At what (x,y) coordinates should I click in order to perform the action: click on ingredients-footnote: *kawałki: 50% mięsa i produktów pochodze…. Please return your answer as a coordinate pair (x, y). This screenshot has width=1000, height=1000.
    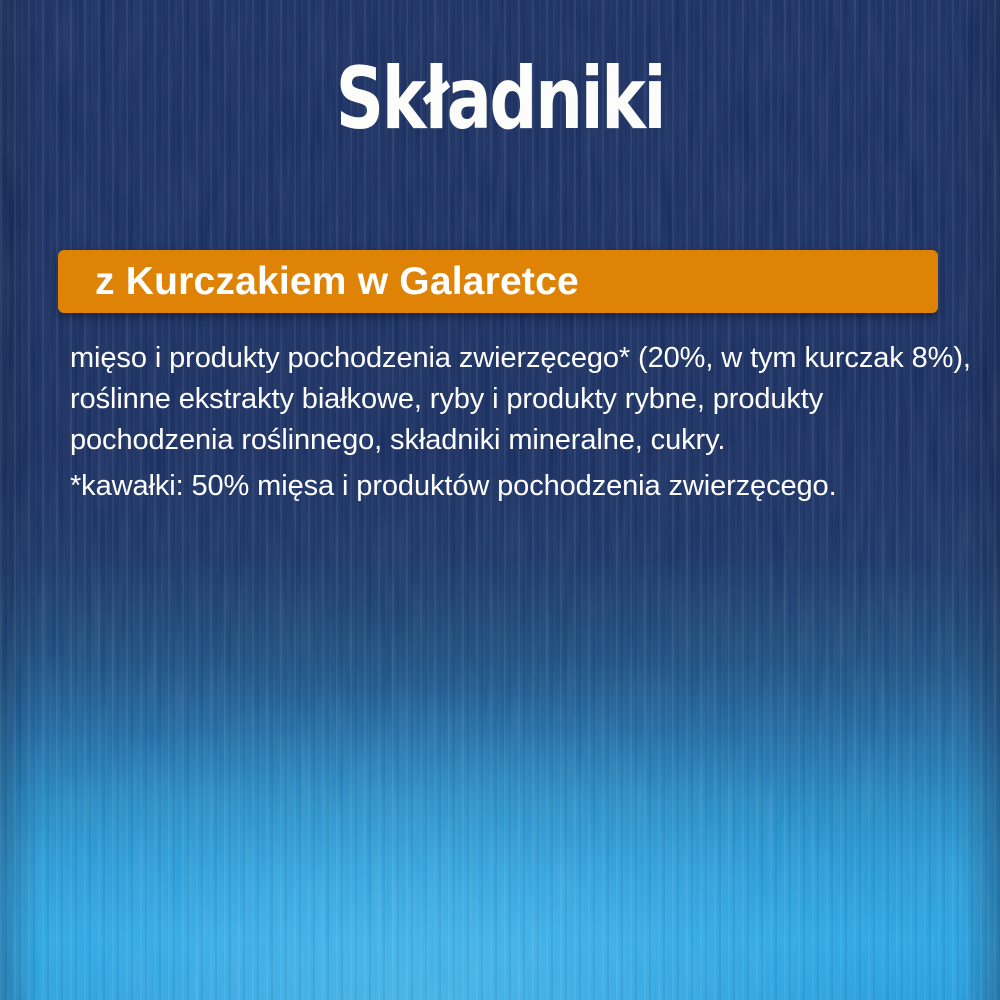
    Looking at the image, I should click on (453, 486).